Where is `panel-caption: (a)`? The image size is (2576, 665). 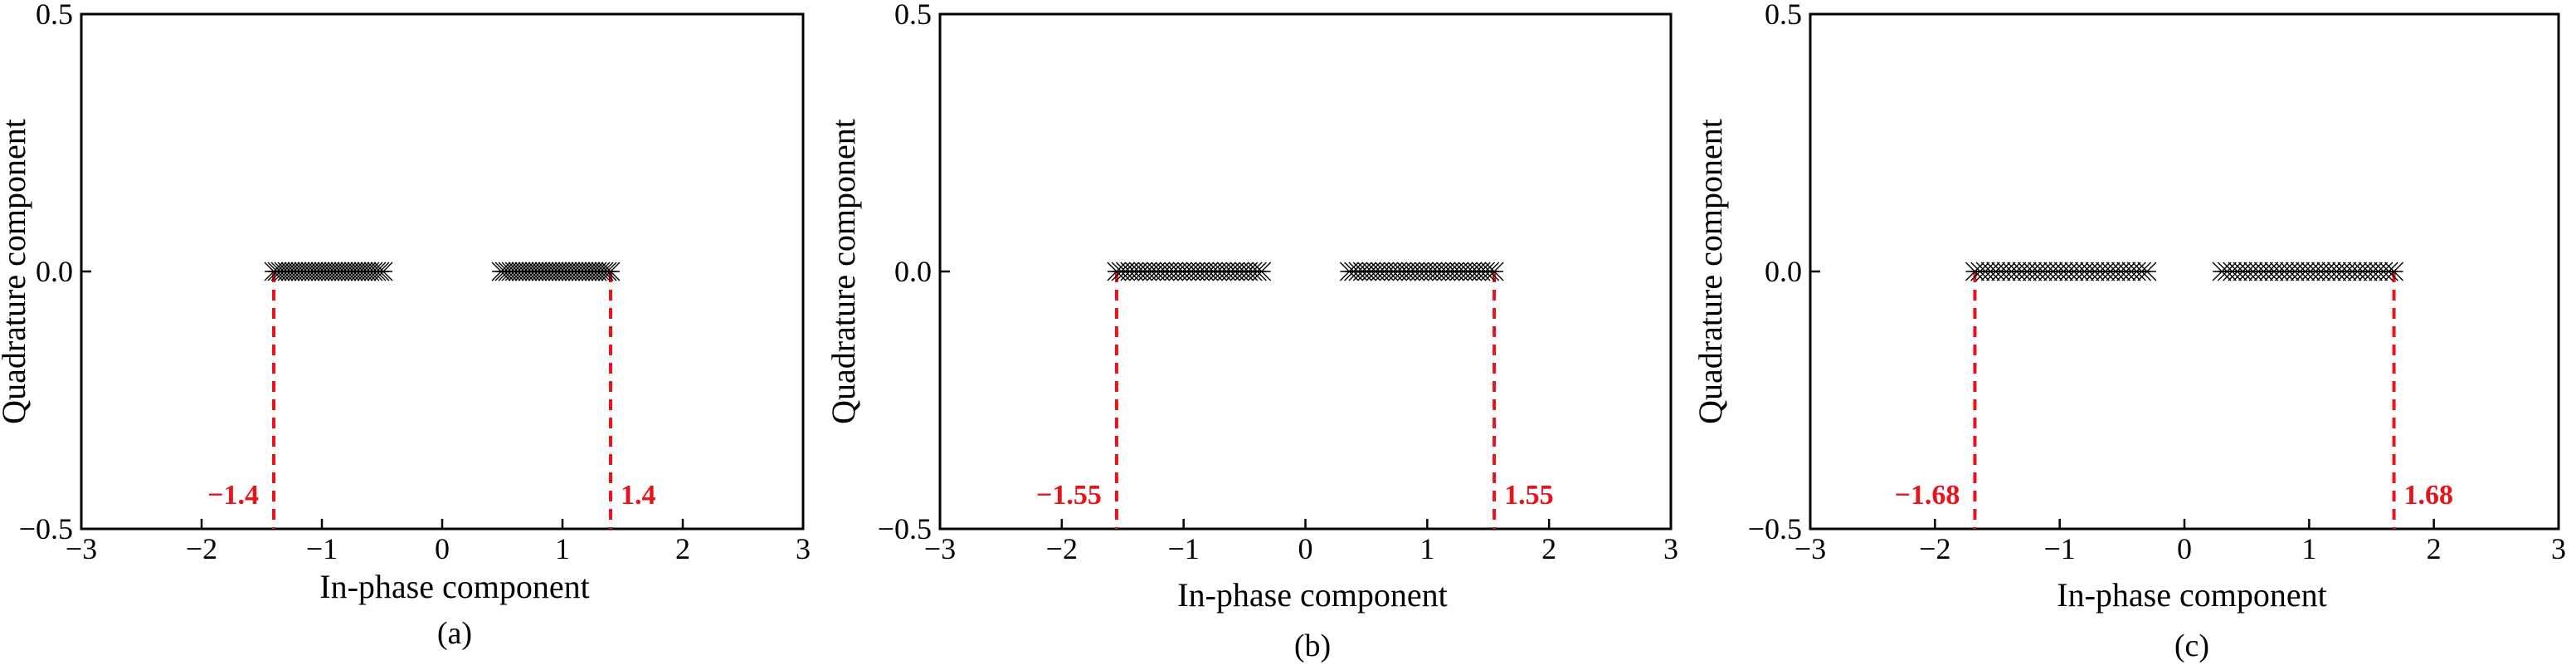 panel-caption: (a) is located at coordinates (454, 634).